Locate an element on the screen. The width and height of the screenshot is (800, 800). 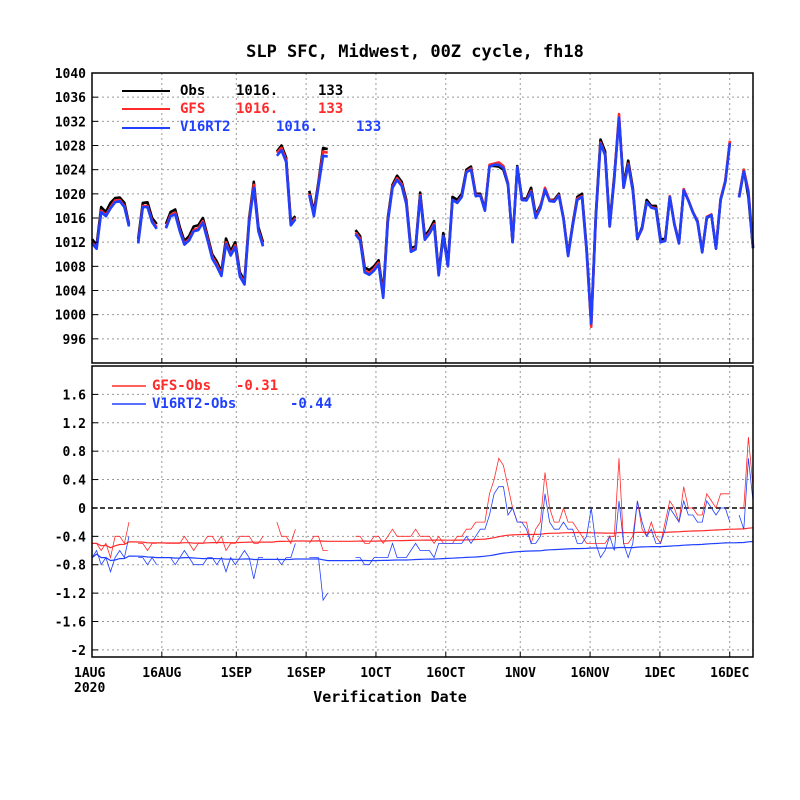
gfs-obs-line is located at coordinates (423, 498).